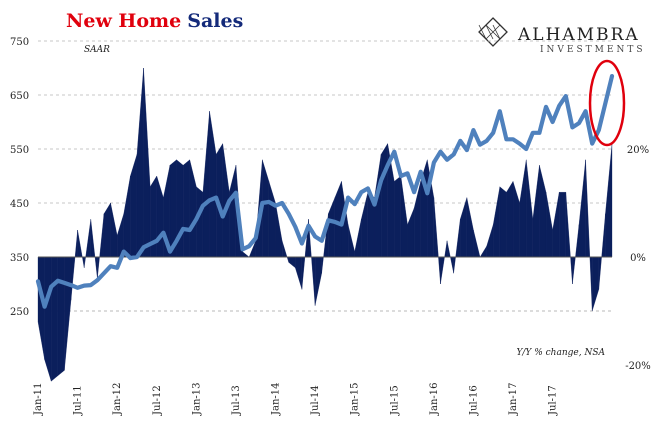 The height and width of the screenshot is (426, 660). I want to click on left-tick-label: 450, so click(19, 204).